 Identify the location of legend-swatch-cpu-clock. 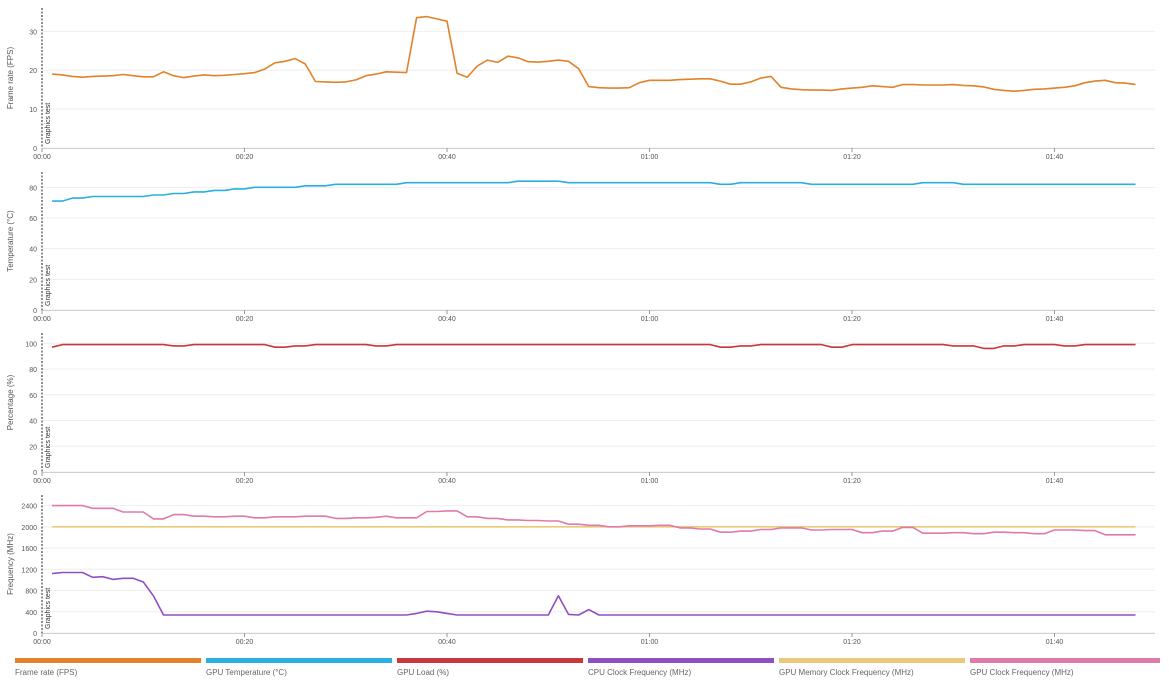
(681, 660).